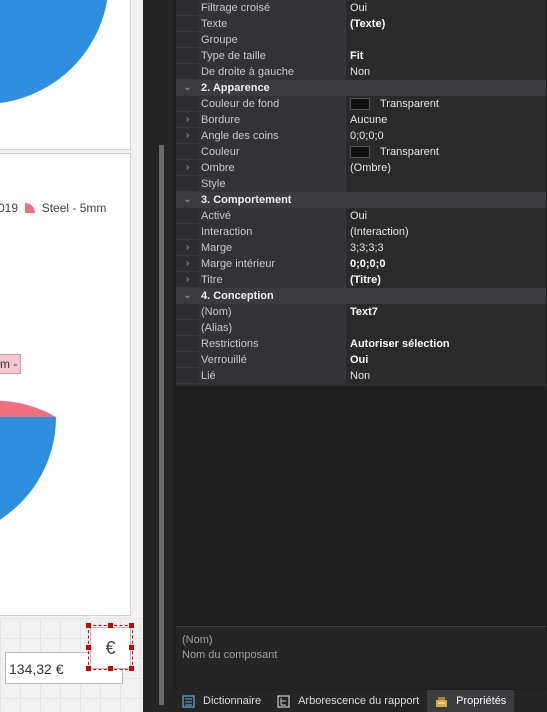 This screenshot has height=712, width=547. I want to click on property-value: (Texte), so click(446, 23).